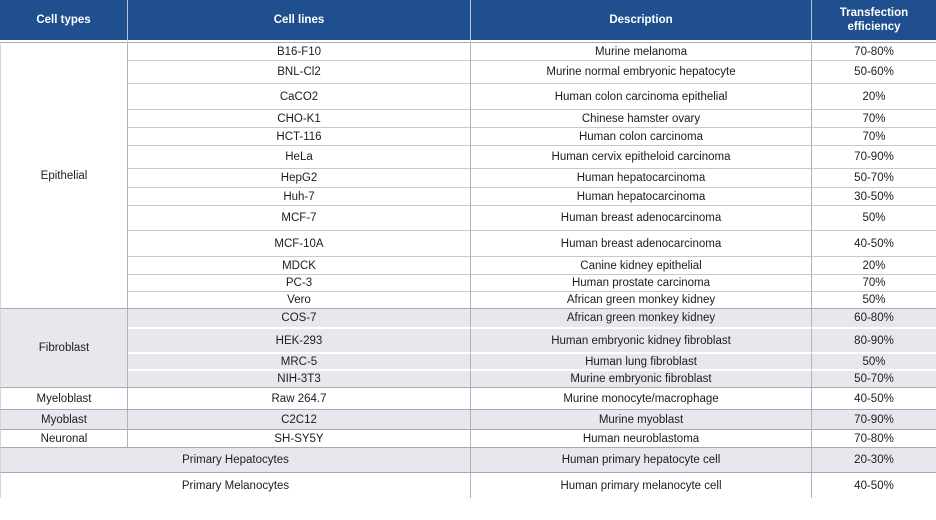 The height and width of the screenshot is (520, 936). Describe the element at coordinates (299, 71) in the screenshot. I see `cell-line-cell: BNL-Cl2` at that location.